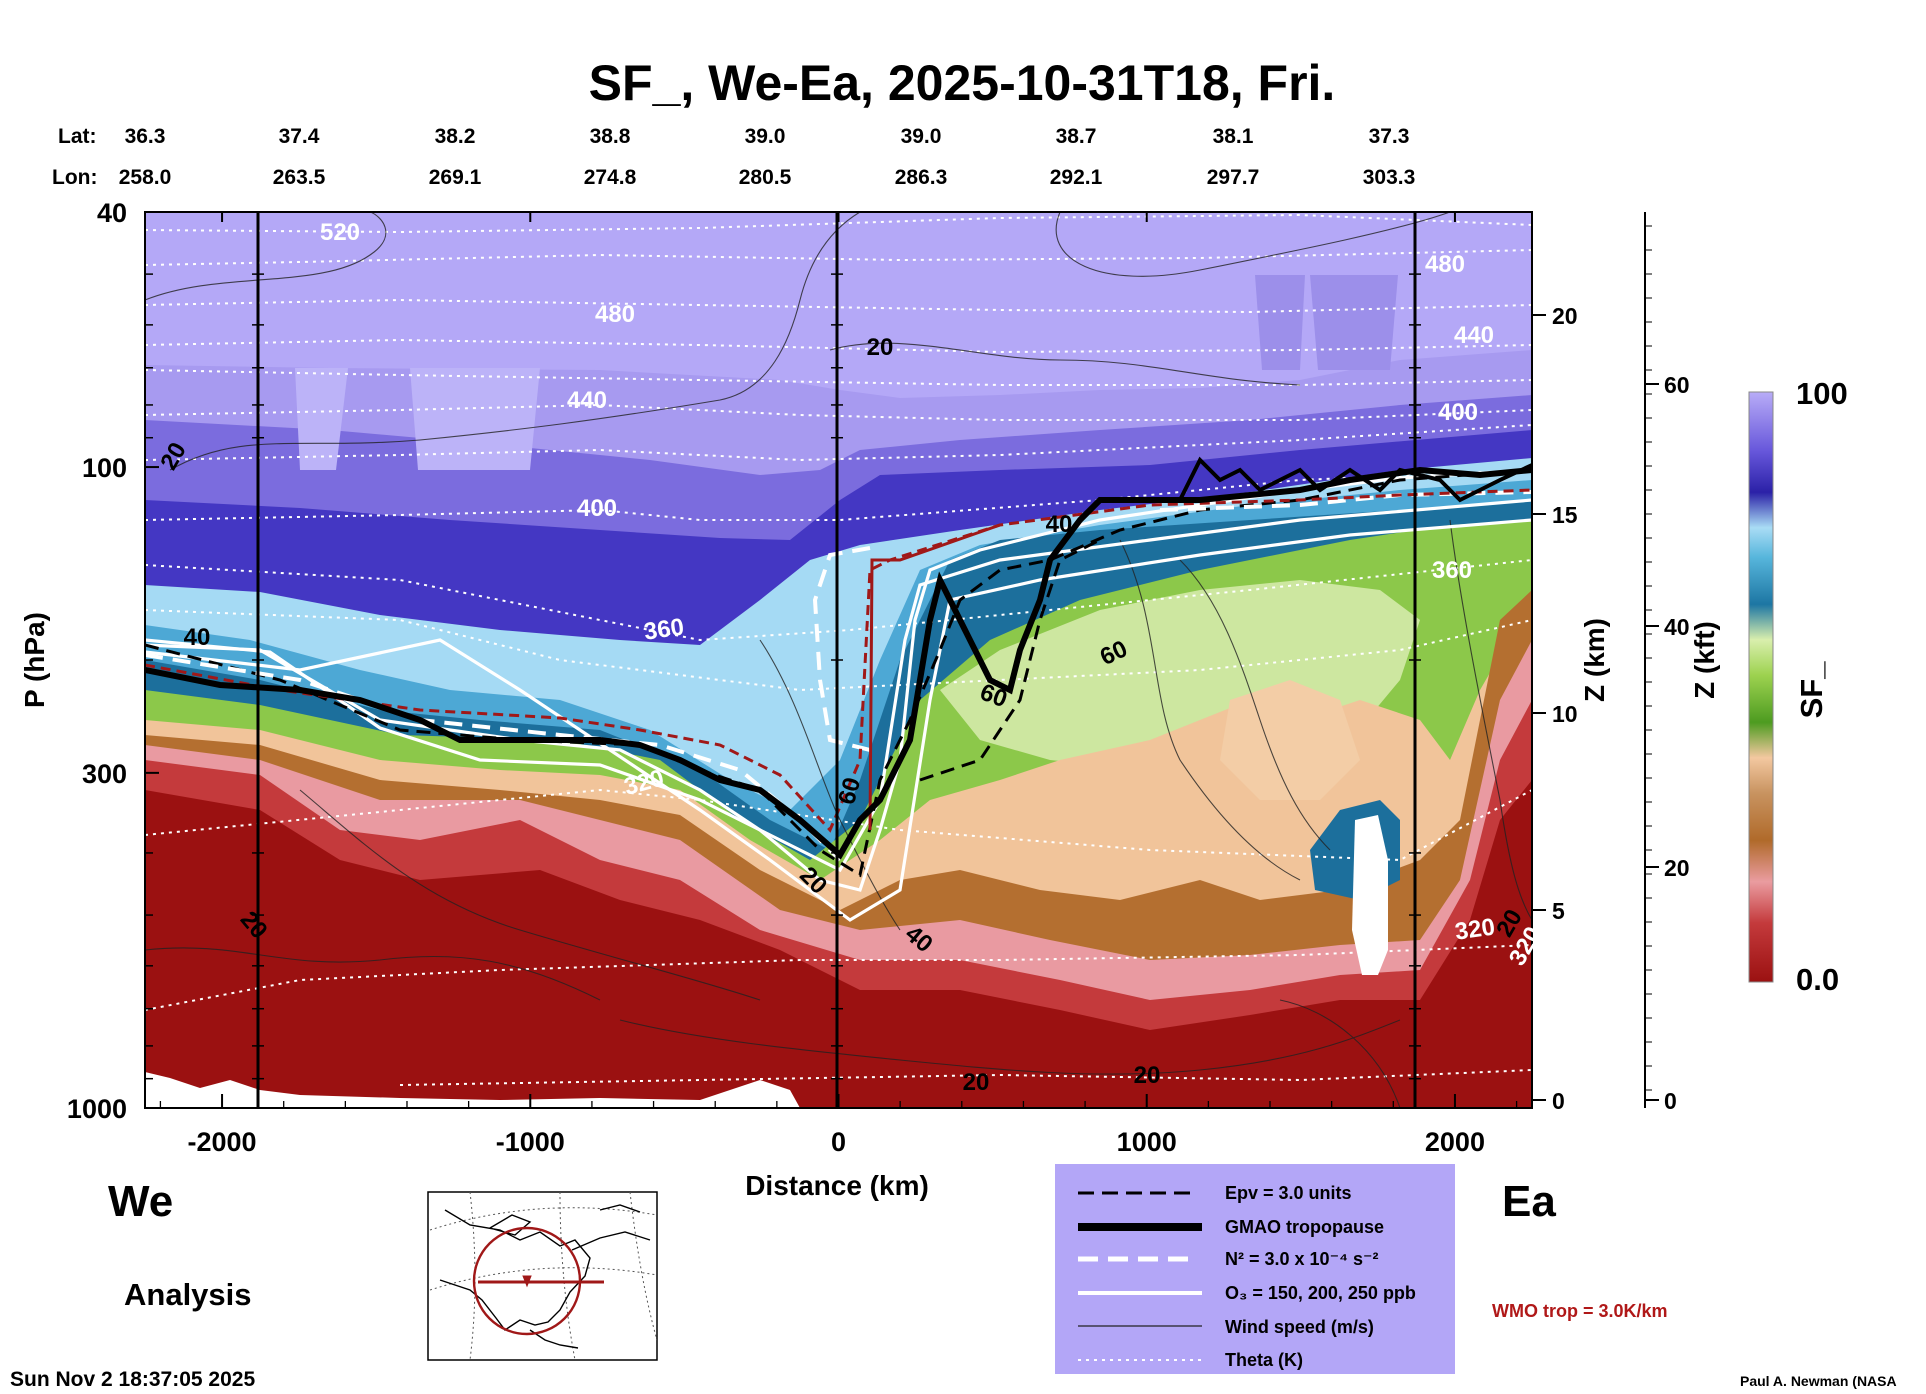 This screenshot has height=1394, width=1926. What do you see at coordinates (1301, 1259) in the screenshot?
I see `legend-n2: N² = 3.0 x 10⁻⁴ s⁻²` at bounding box center [1301, 1259].